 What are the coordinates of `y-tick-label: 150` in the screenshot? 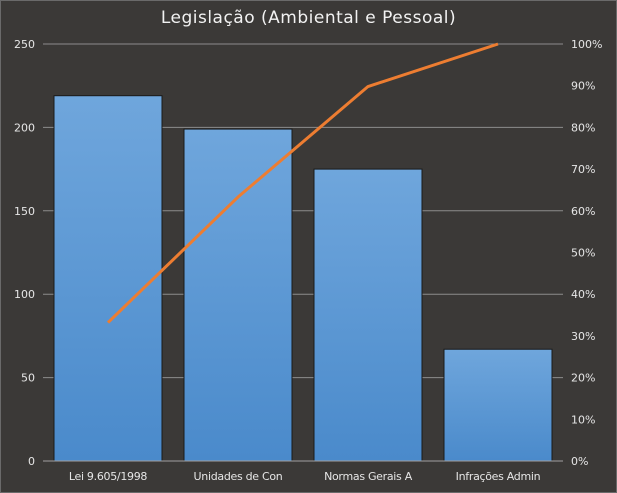 It's located at (24, 211).